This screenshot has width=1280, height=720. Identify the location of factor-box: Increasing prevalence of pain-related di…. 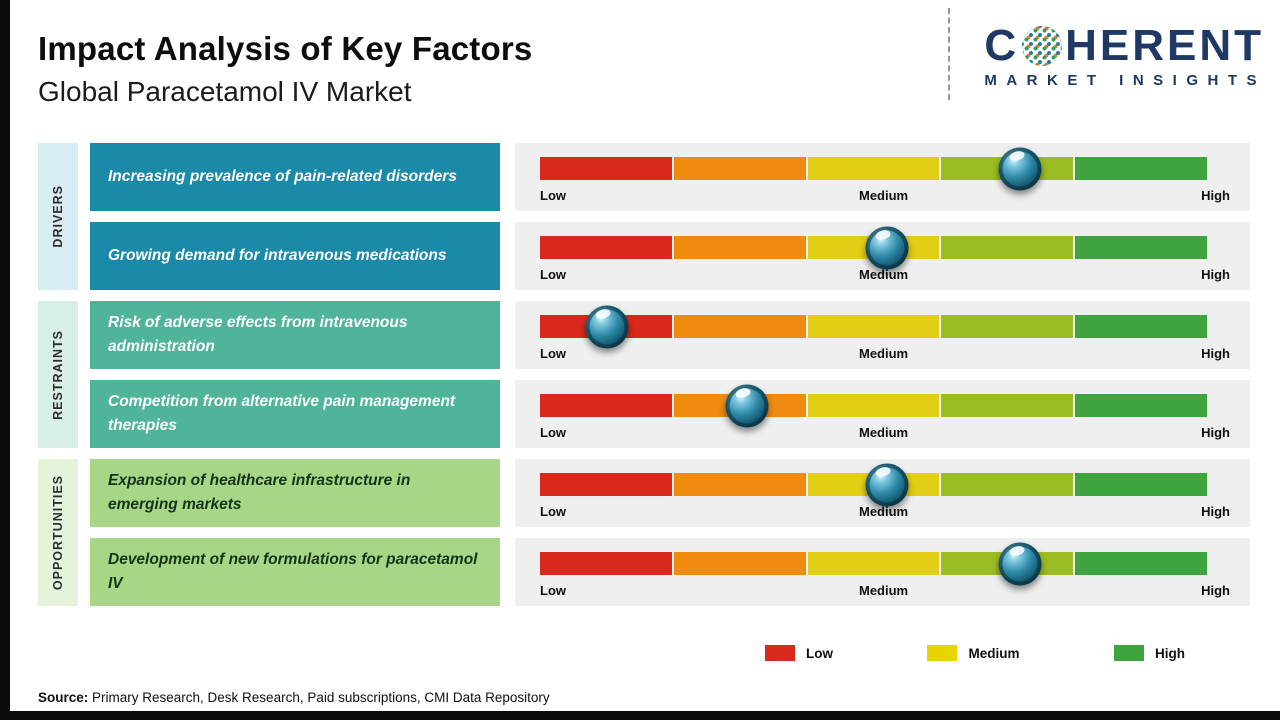
(295, 177).